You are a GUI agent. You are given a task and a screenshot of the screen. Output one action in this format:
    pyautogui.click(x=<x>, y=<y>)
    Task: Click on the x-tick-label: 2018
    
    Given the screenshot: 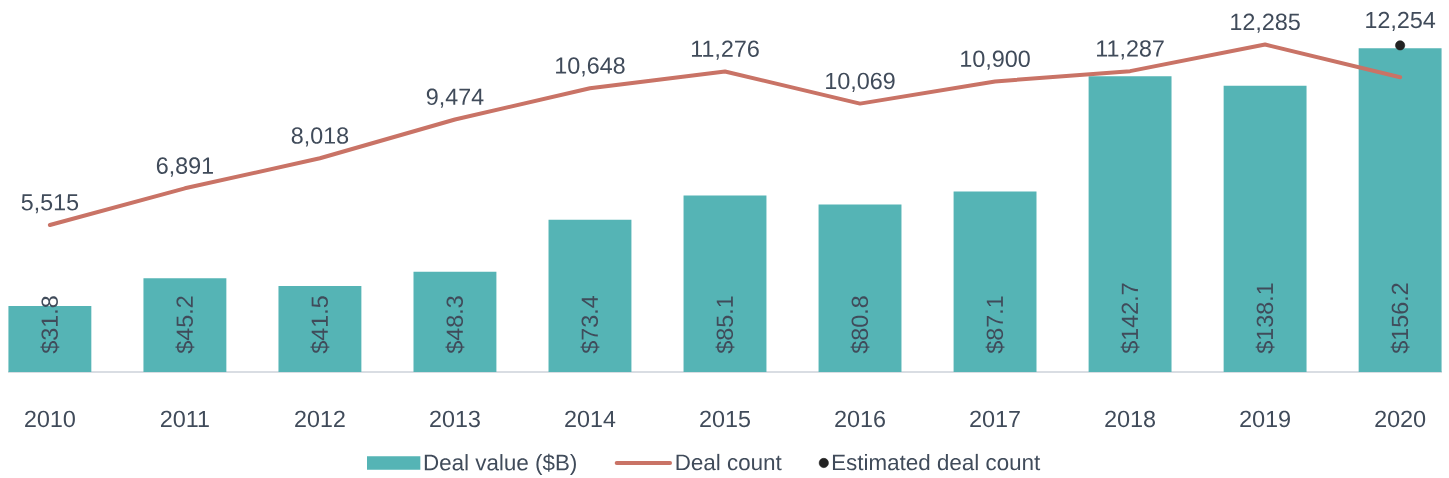 What is the action you would take?
    pyautogui.click(x=1130, y=419)
    